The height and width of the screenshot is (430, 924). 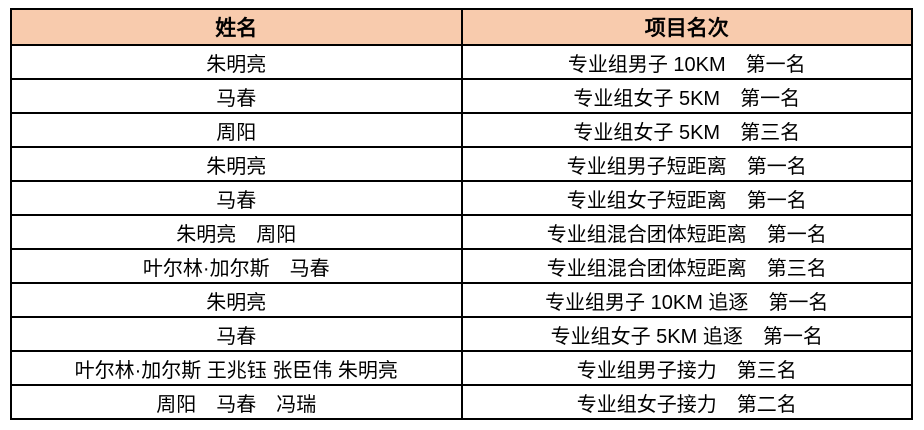 I want to click on table-row: 叶尔林·加尔斯 马春 专业组混合团体短距离 第三名, so click(x=461, y=266).